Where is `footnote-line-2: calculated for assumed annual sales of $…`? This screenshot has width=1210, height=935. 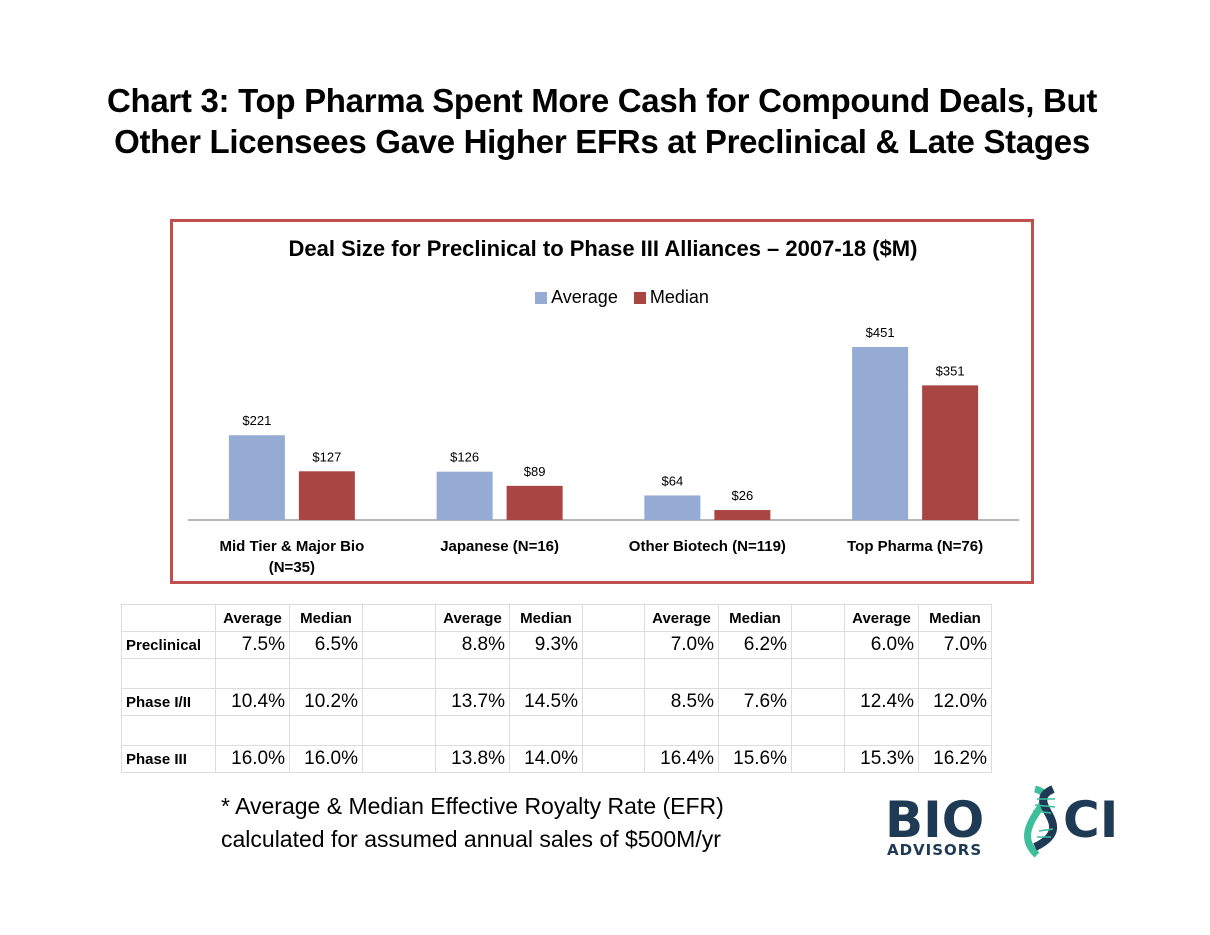
footnote-line-2: calculated for assumed annual sales of $… is located at coordinates (471, 839).